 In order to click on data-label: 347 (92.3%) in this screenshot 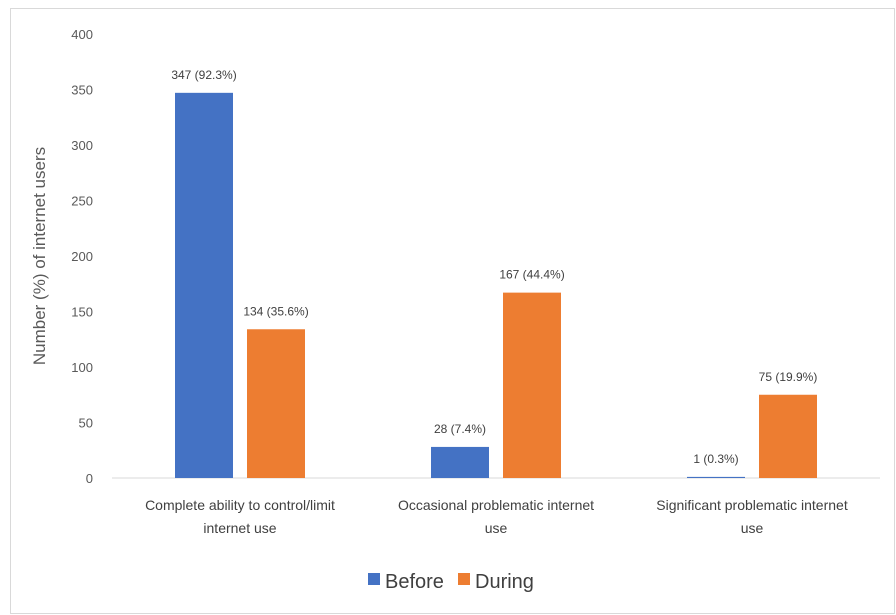, I will do `click(203, 75)`.